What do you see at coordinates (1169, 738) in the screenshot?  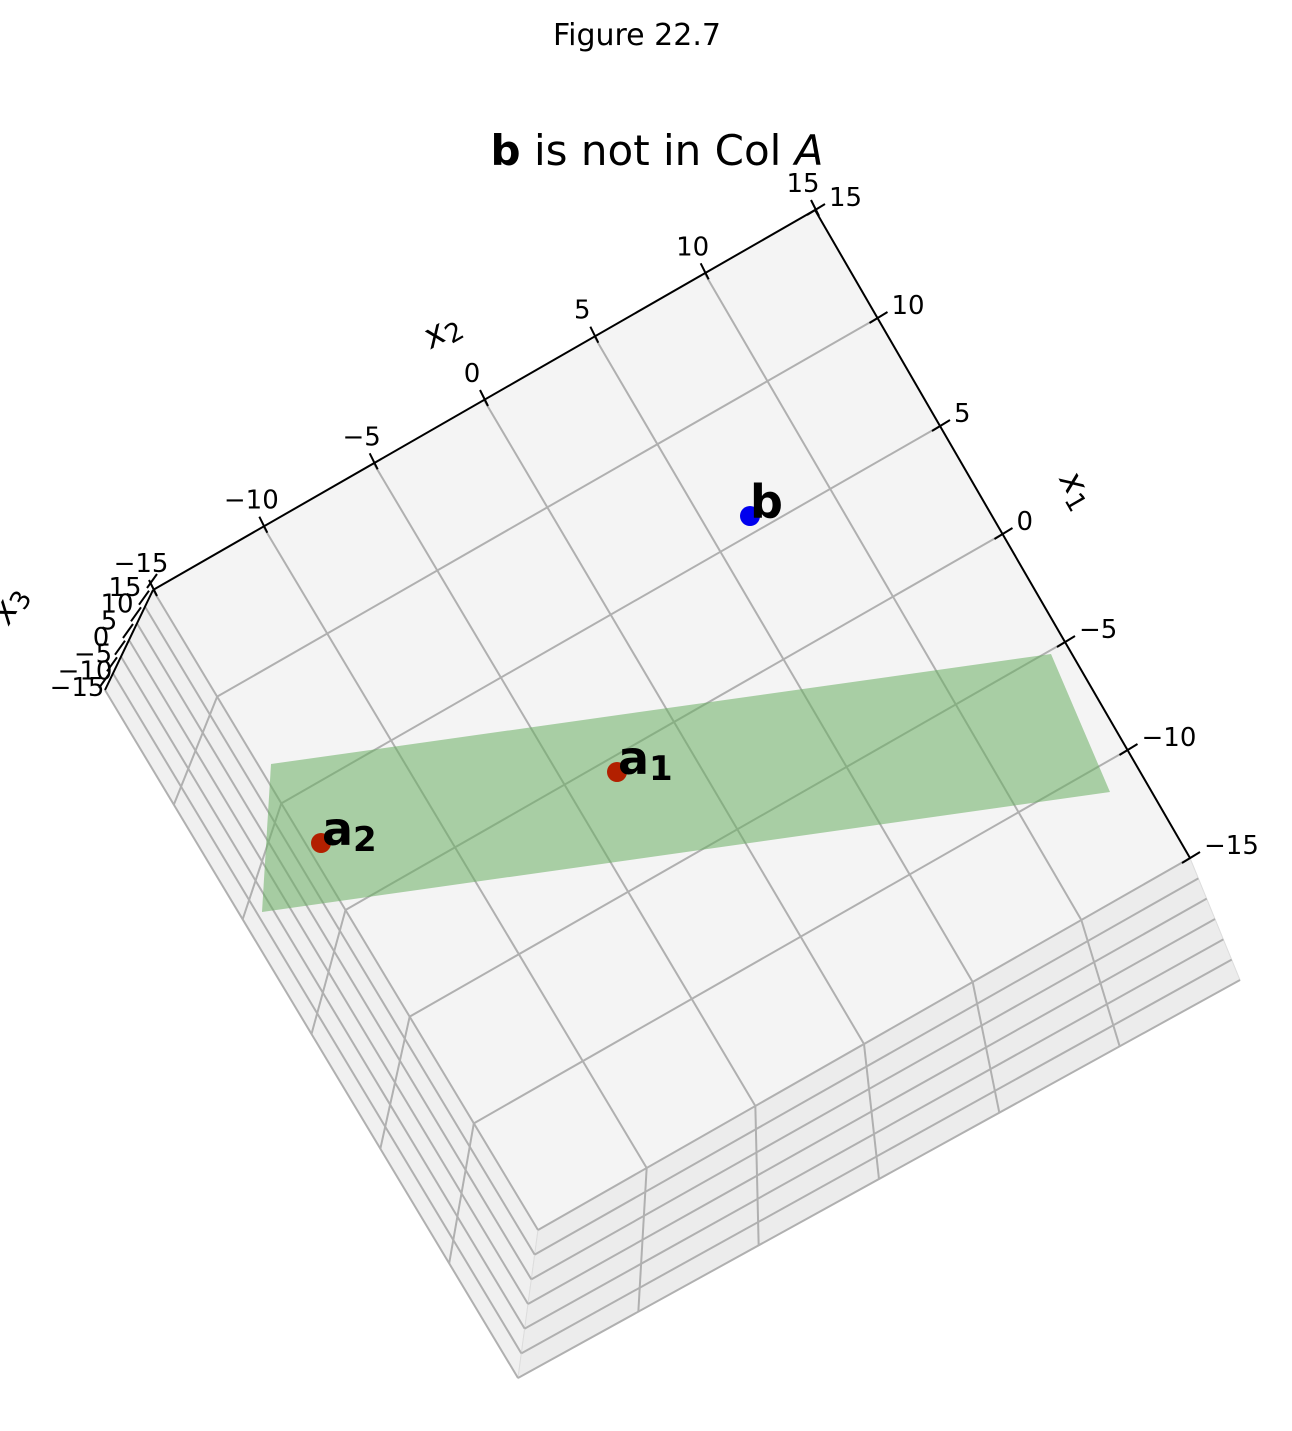 I see `x1-tick-label-1: −10` at bounding box center [1169, 738].